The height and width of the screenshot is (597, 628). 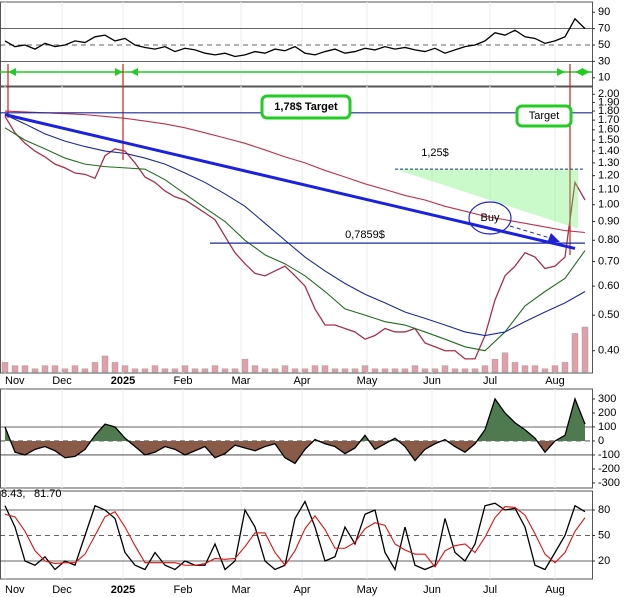 I want to click on x-tick-label: Mar, so click(x=241, y=381).